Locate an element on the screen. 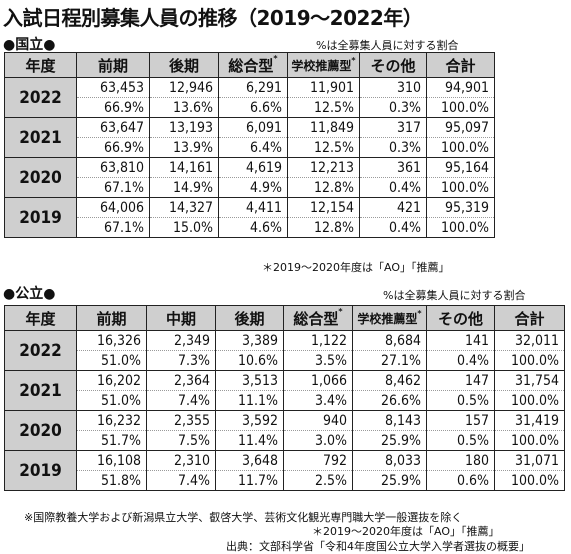 The width and height of the screenshot is (571, 554). percent-cell: 51.7% is located at coordinates (111, 440).